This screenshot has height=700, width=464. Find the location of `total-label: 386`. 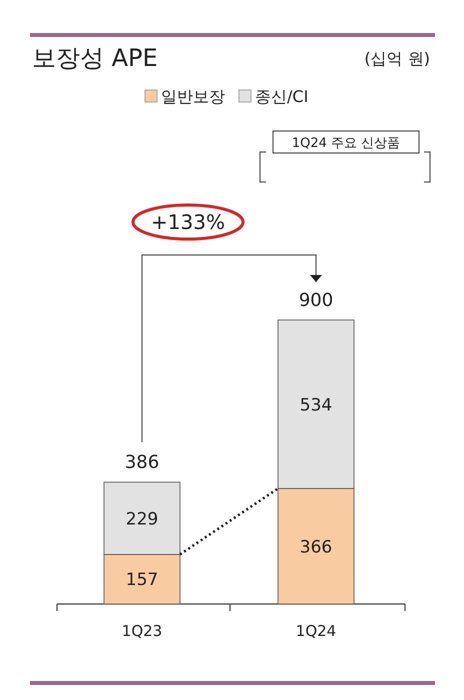

total-label: 386 is located at coordinates (142, 463).